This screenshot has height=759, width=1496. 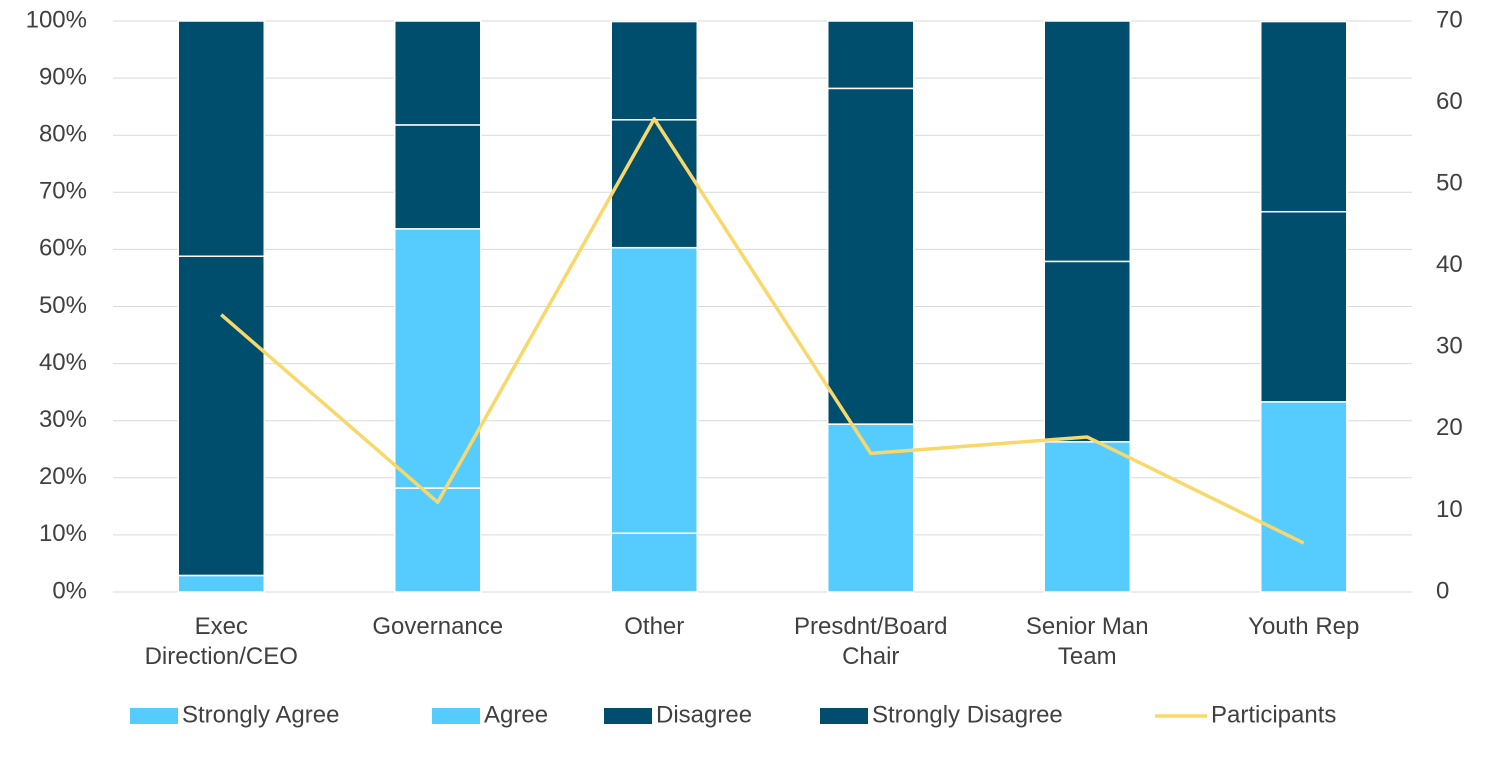 I want to click on y-tick-label: 50%, so click(x=63, y=305).